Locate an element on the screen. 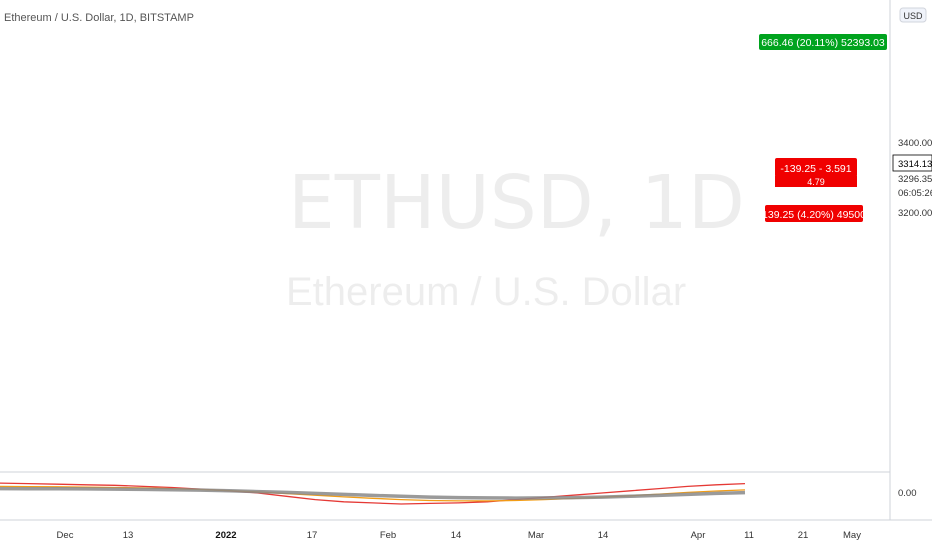 The width and height of the screenshot is (932, 550). time-tick-label: 11 is located at coordinates (749, 535).